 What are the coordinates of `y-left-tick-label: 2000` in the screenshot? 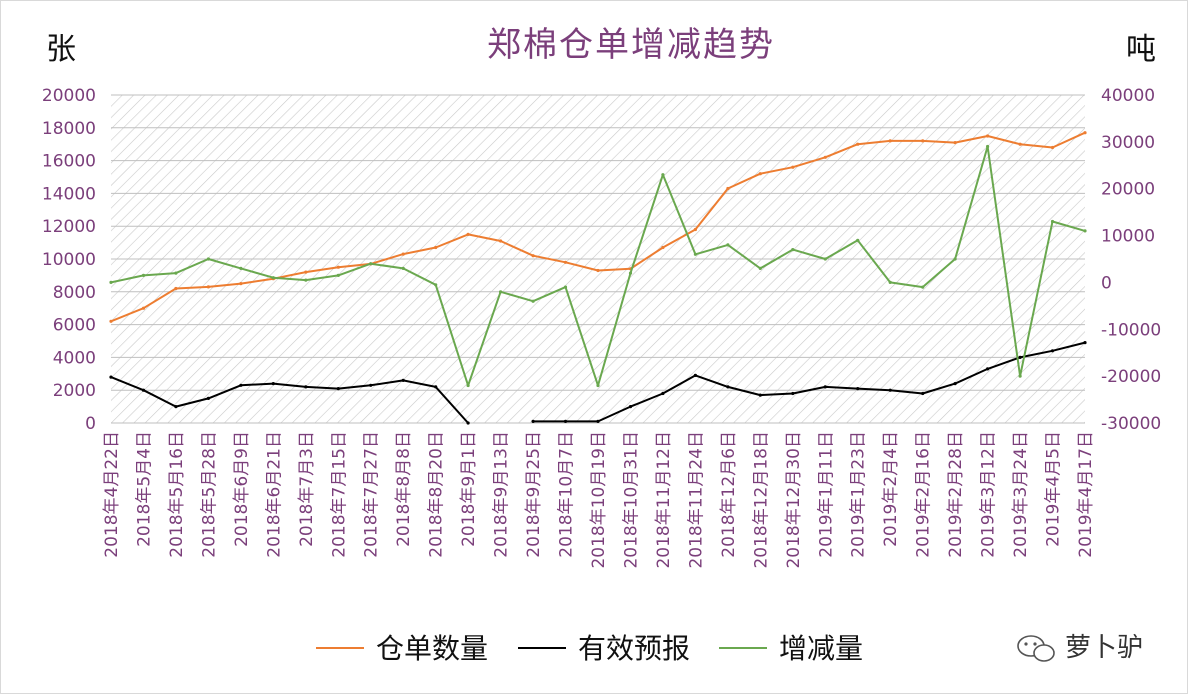 It's located at (74, 391).